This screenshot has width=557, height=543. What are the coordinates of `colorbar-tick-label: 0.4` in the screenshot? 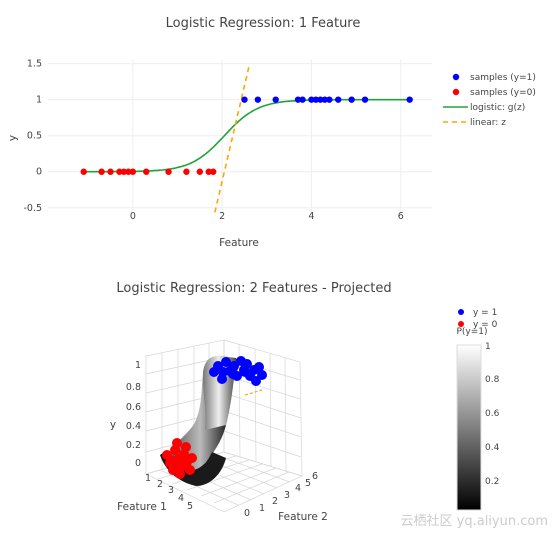 It's located at (492, 448).